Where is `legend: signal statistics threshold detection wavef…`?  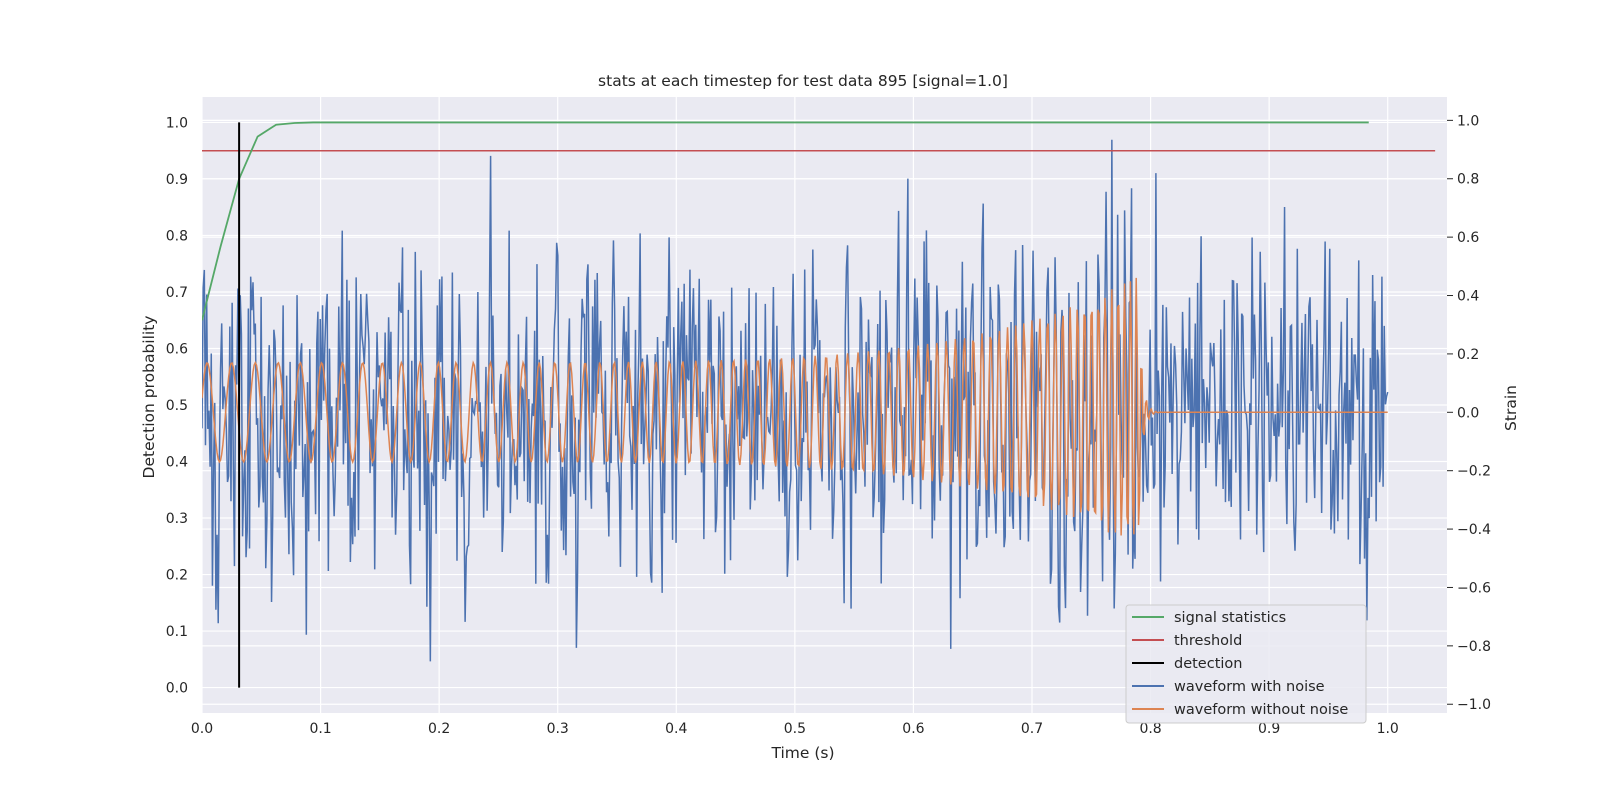
legend: signal statistics threshold detection wavef… is located at coordinates (1246, 664).